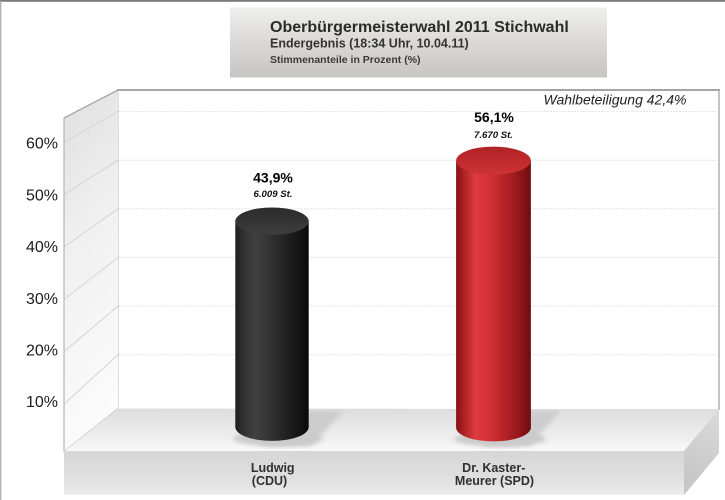 The width and height of the screenshot is (725, 500). What do you see at coordinates (494, 481) in the screenshot?
I see `svg-text: Meurer (SPD)` at bounding box center [494, 481].